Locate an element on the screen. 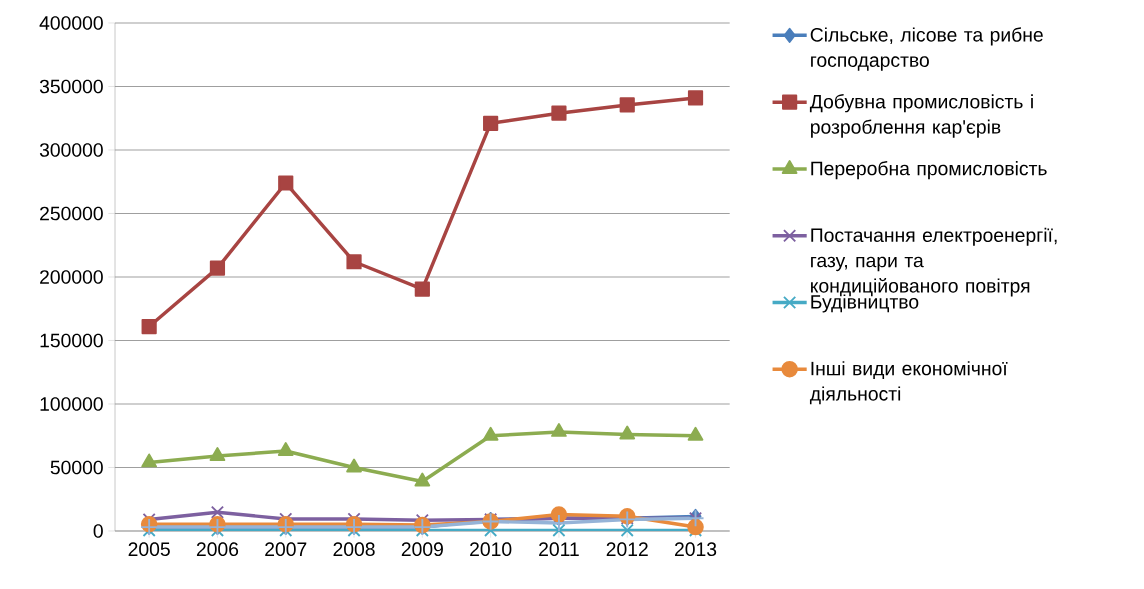 The width and height of the screenshot is (1144, 589). y-tick-label: 300000 is located at coordinates (71, 150).